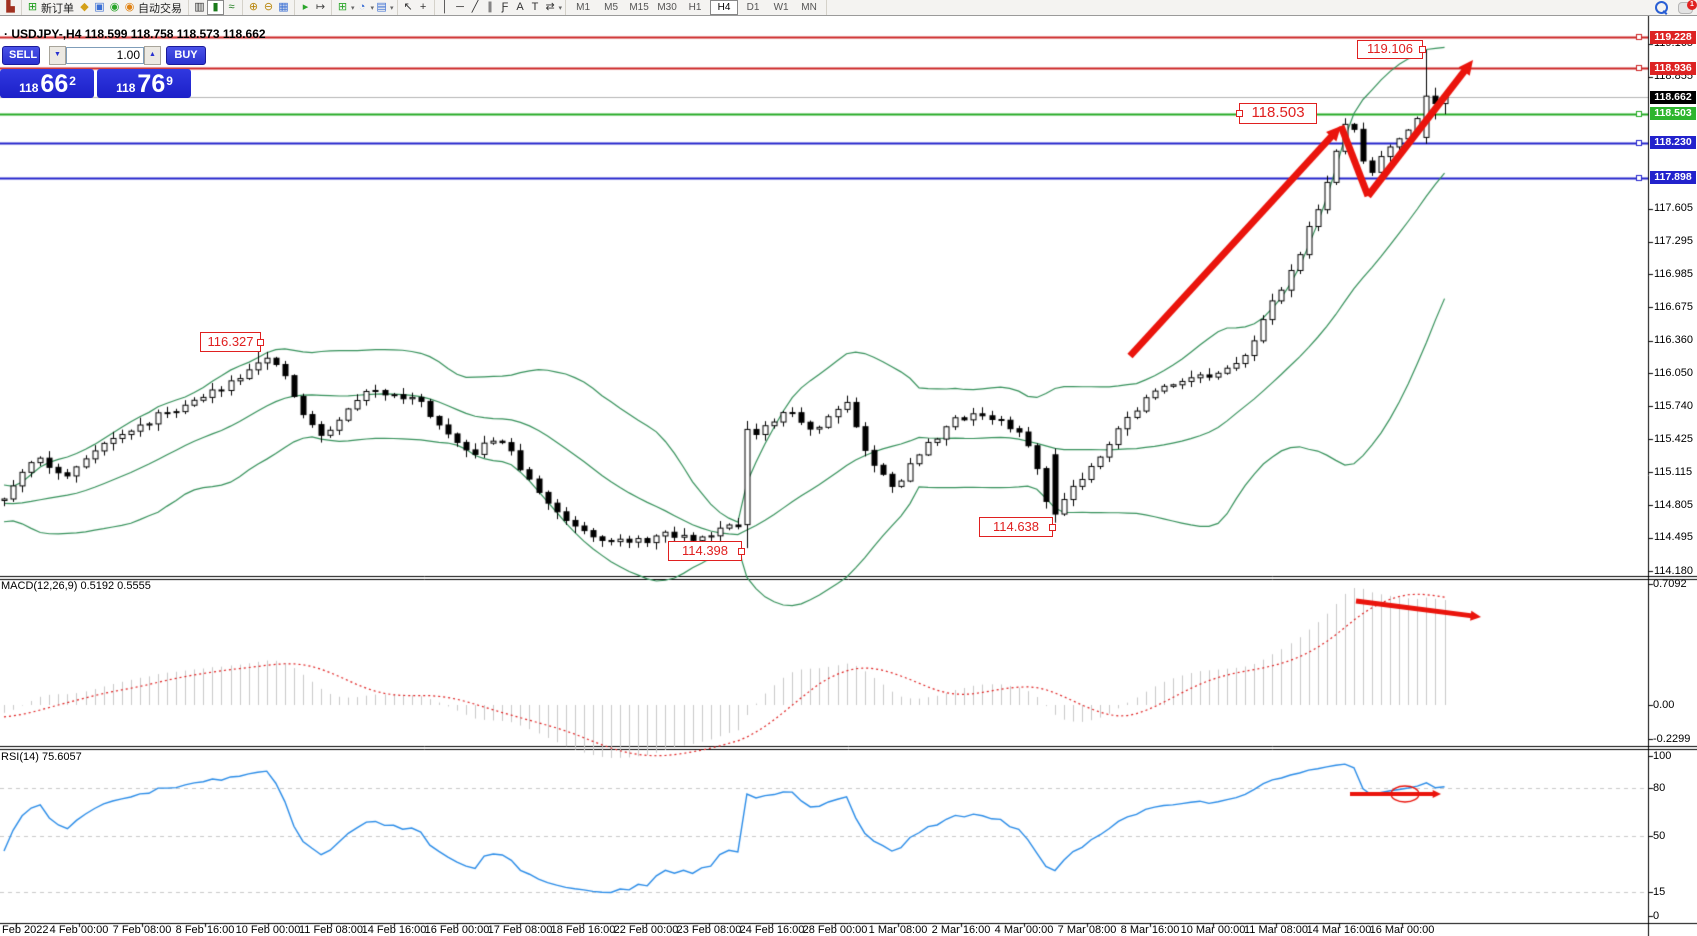 This screenshot has width=1697, height=936. Describe the element at coordinates (1673, 68) in the screenshot. I see `price-level-badge: 118.936` at that location.